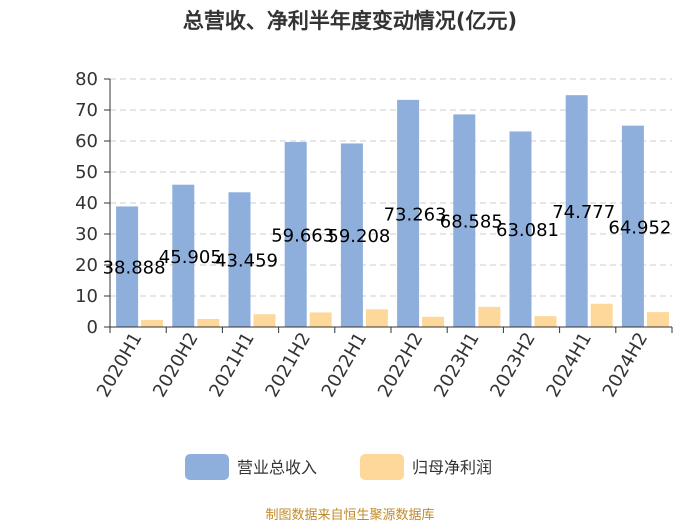 This screenshot has width=700, height=525. I want to click on legend-label-net-profit: 归母净利润, so click(452, 467).